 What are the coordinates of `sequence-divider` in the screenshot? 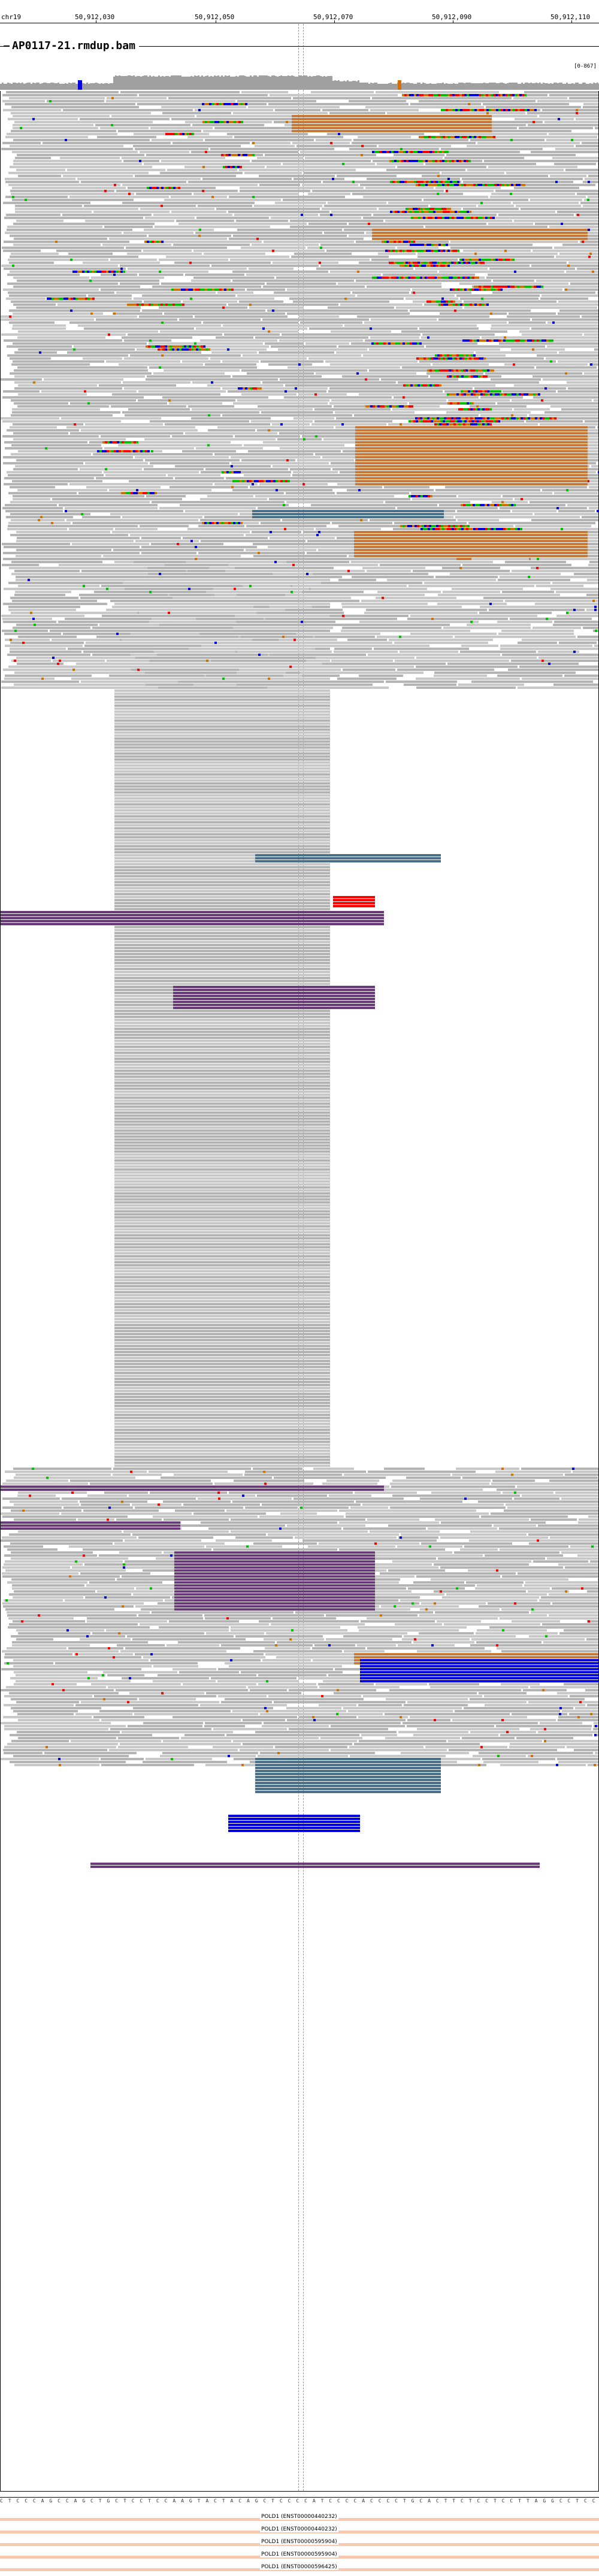 It's located at (299, 2498).